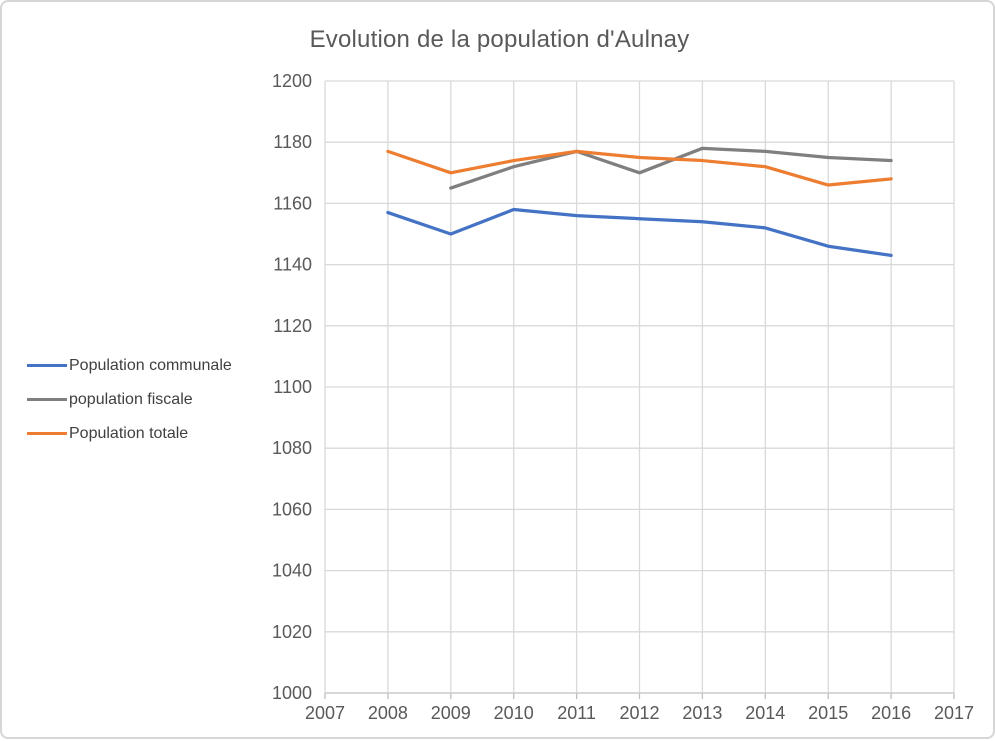 The height and width of the screenshot is (741, 995). What do you see at coordinates (292, 142) in the screenshot?
I see `y-axis-tick-label: 1180` at bounding box center [292, 142].